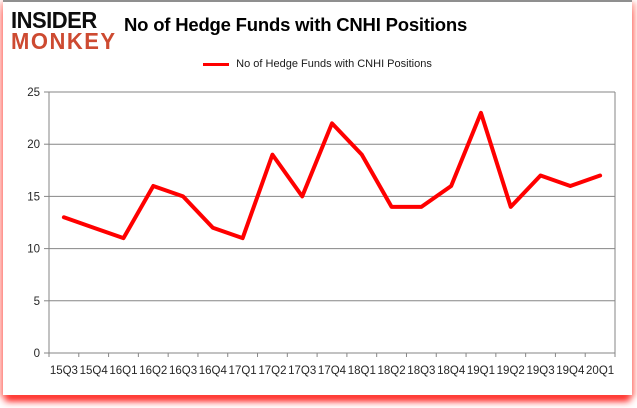  I want to click on legend-line-swatch, so click(216, 64).